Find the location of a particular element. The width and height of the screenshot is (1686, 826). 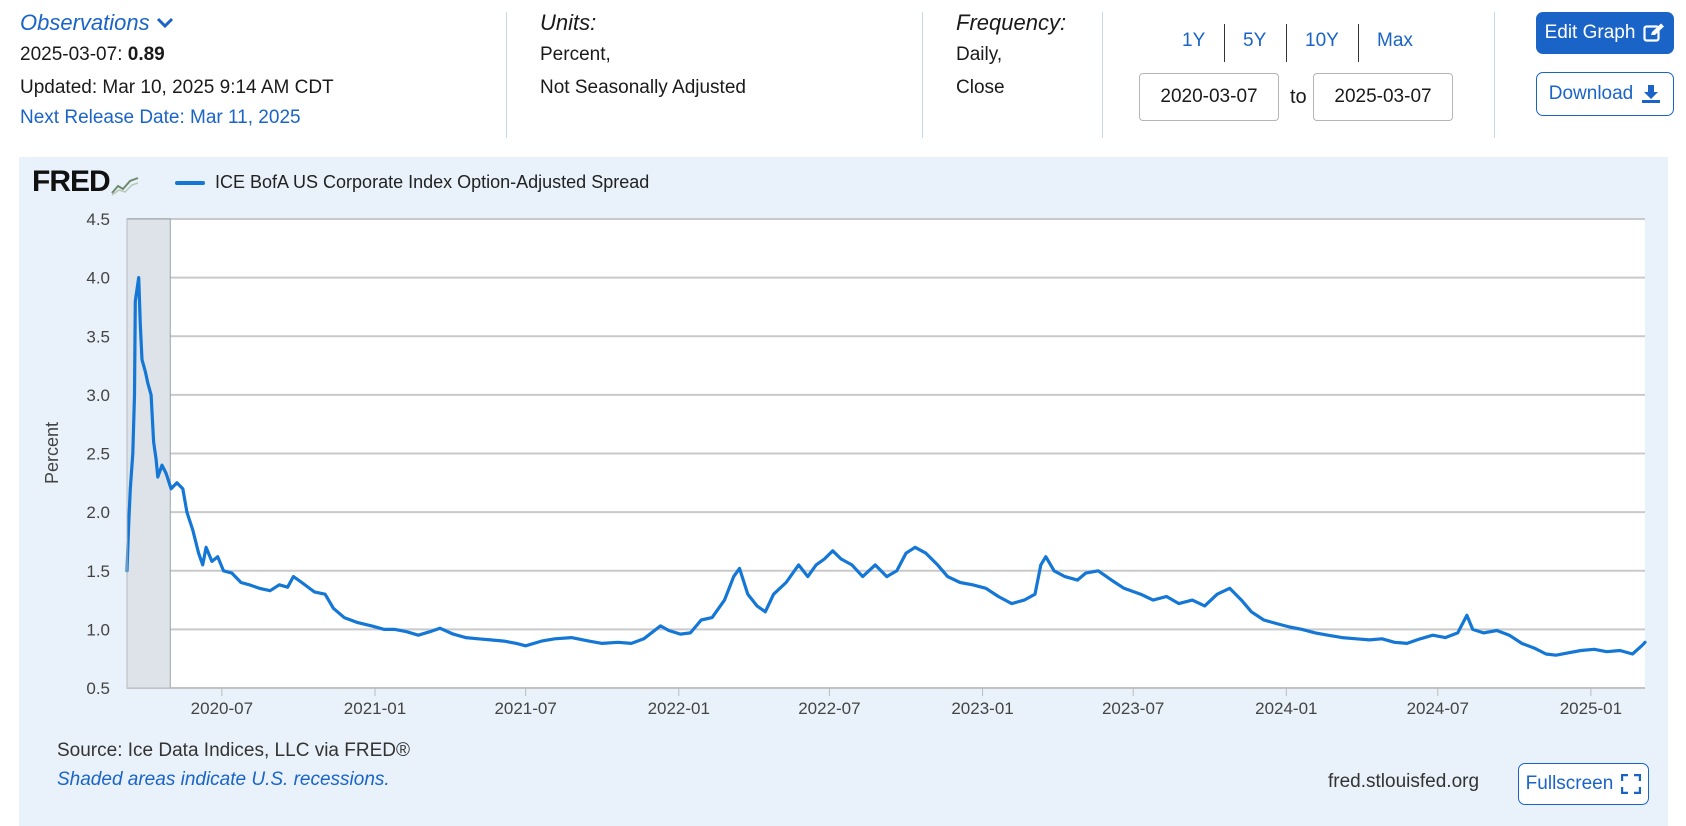

frequency-value-line1: Daily, is located at coordinates (979, 54).